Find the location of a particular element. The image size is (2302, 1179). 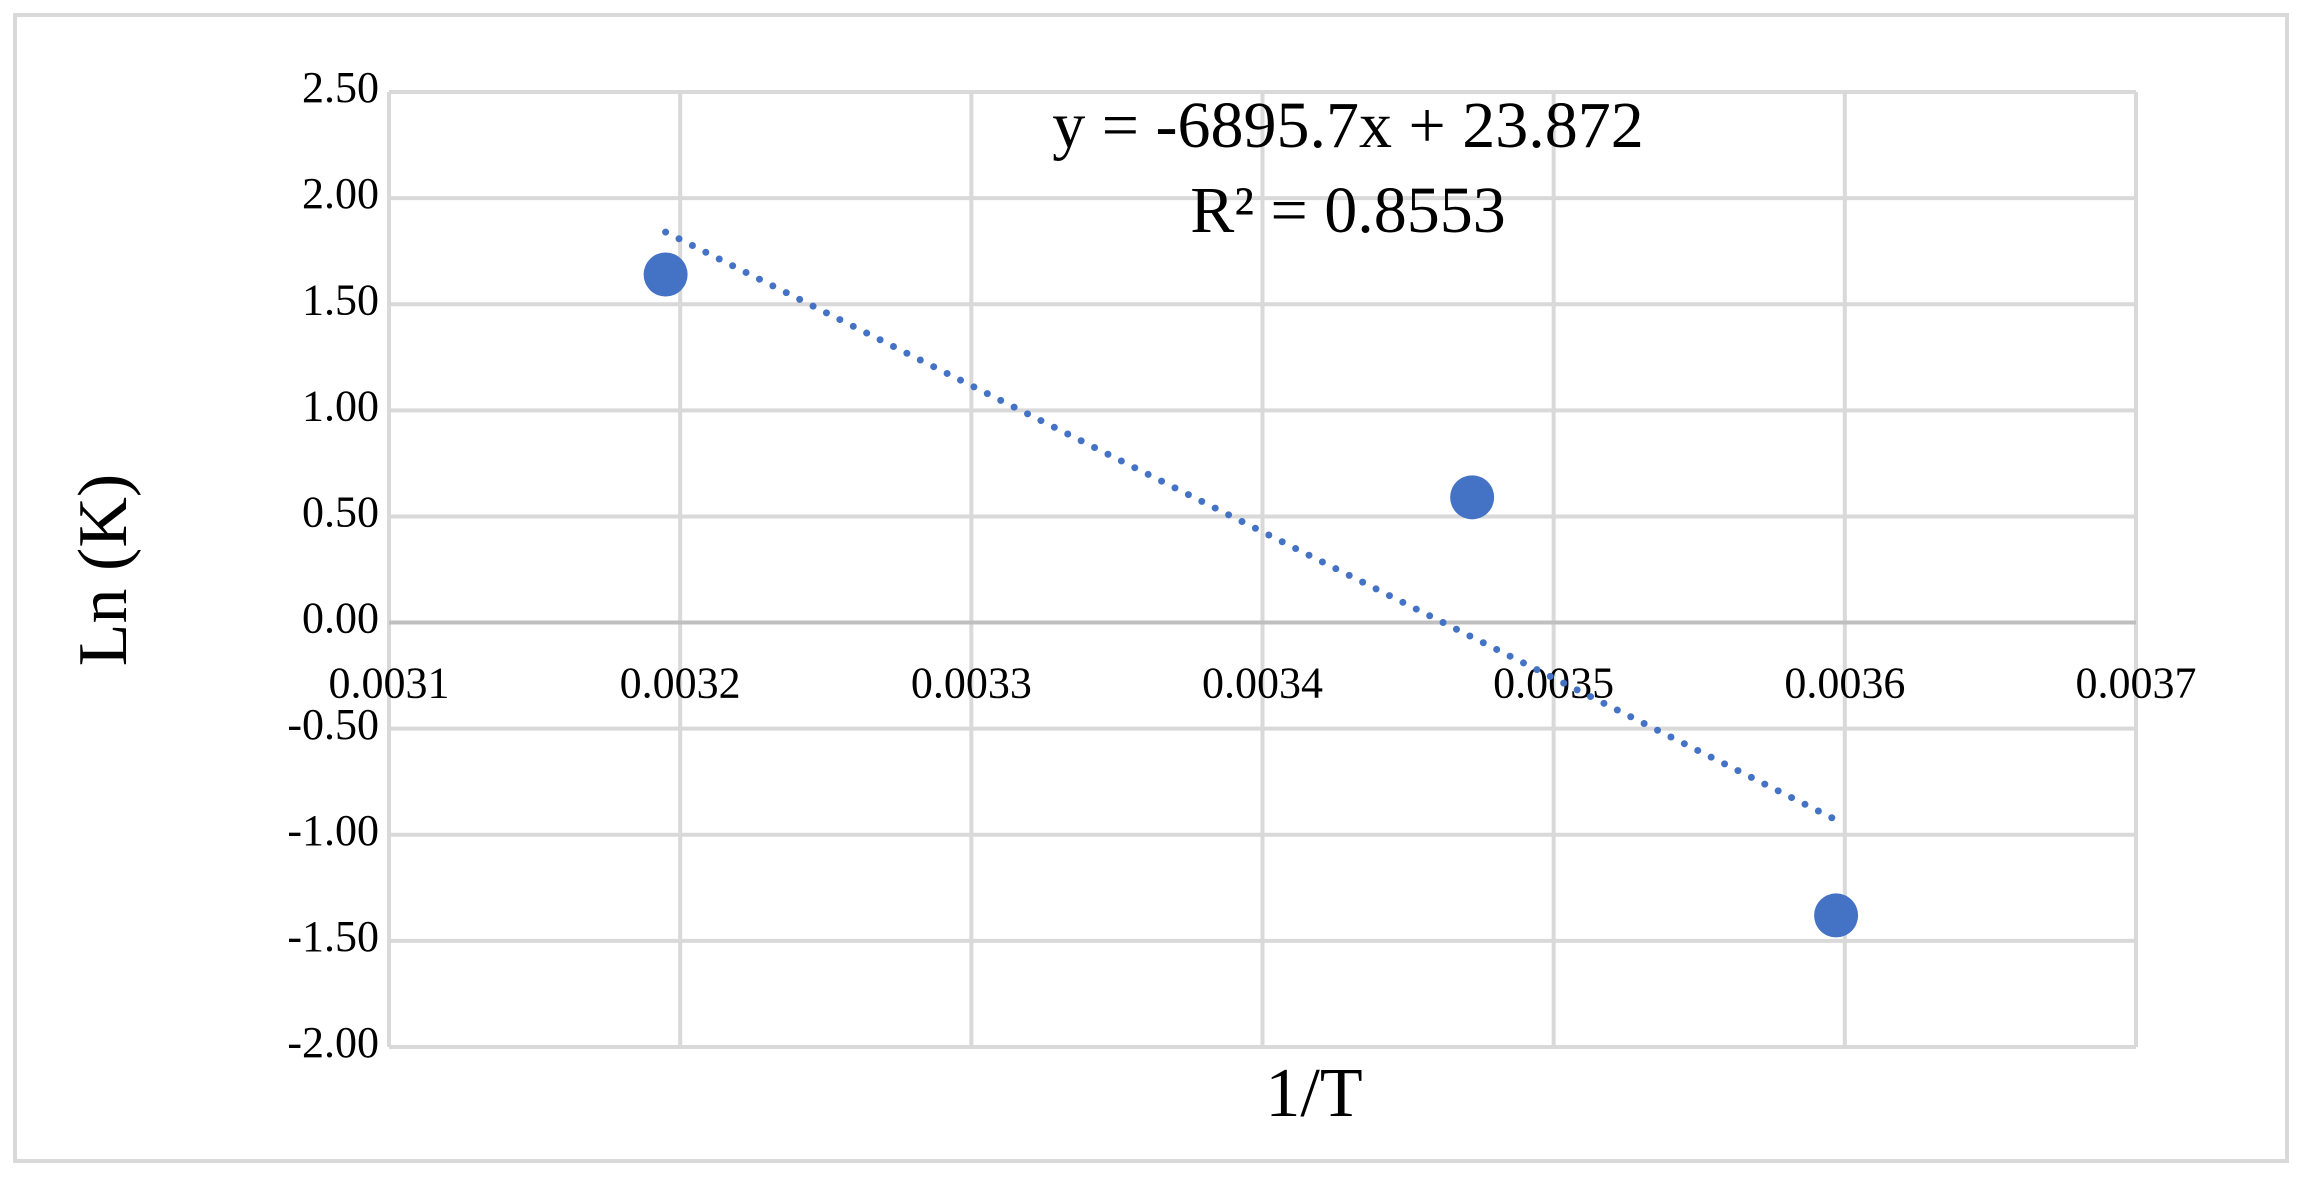

x-tick-label: 0.0034 is located at coordinates (1262, 683).